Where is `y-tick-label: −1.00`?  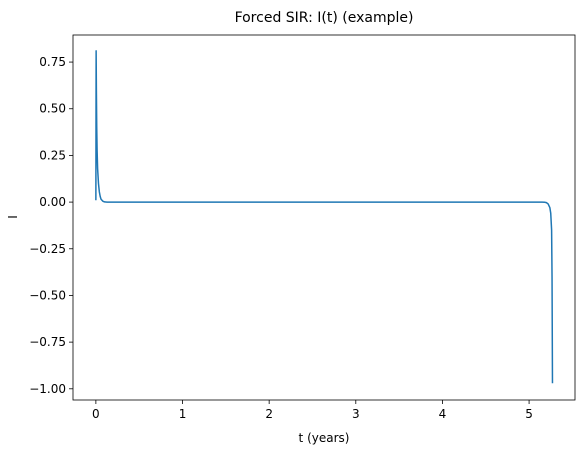 y-tick-label: −1.00 is located at coordinates (47, 389).